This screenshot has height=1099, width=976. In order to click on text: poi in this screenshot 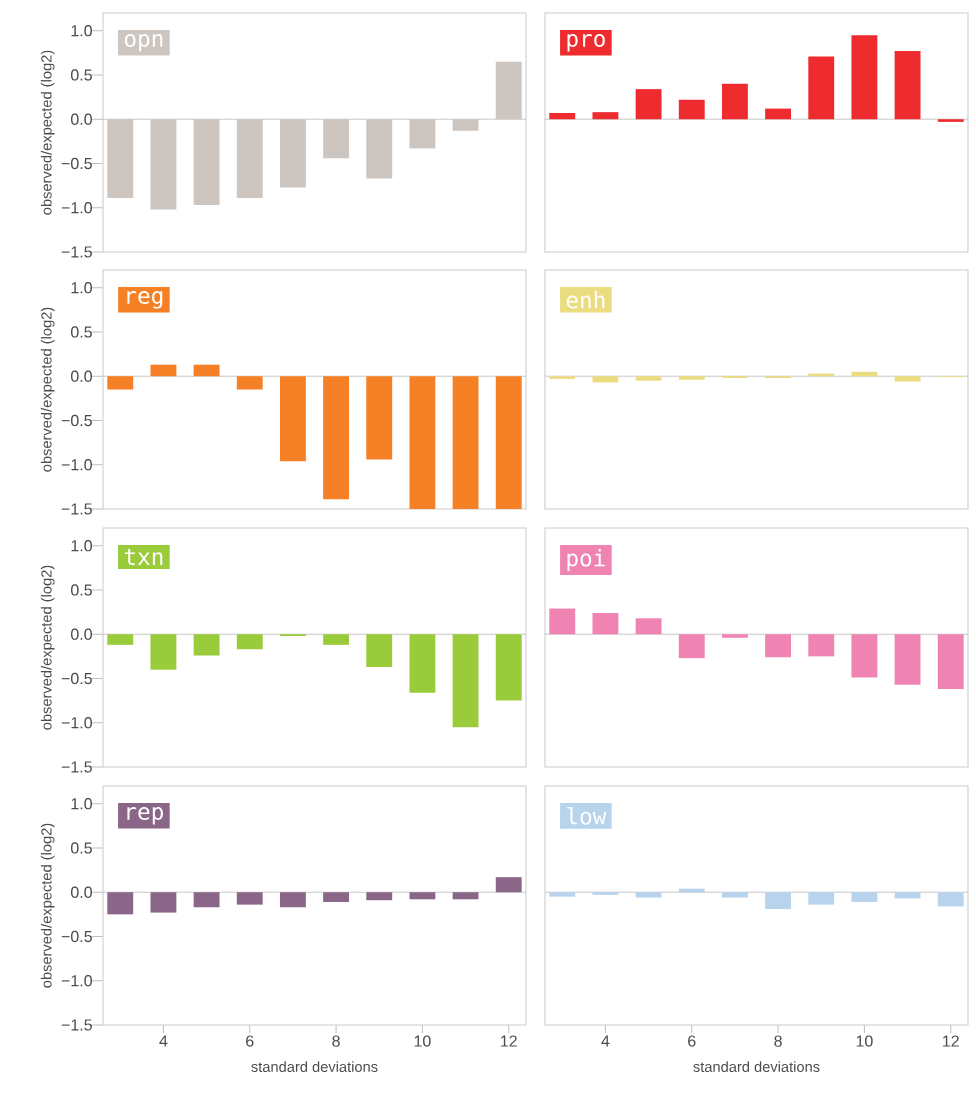, I will do `click(586, 559)`.